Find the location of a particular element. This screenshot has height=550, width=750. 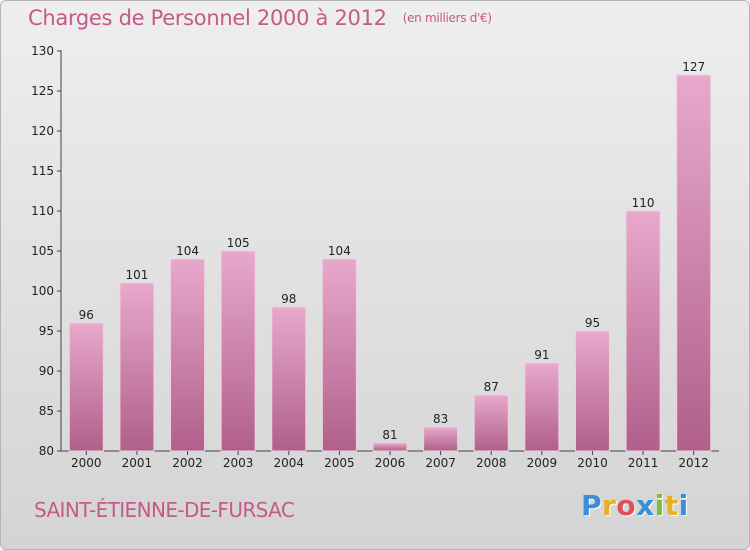

x-tick-label: 2003 is located at coordinates (238, 463).